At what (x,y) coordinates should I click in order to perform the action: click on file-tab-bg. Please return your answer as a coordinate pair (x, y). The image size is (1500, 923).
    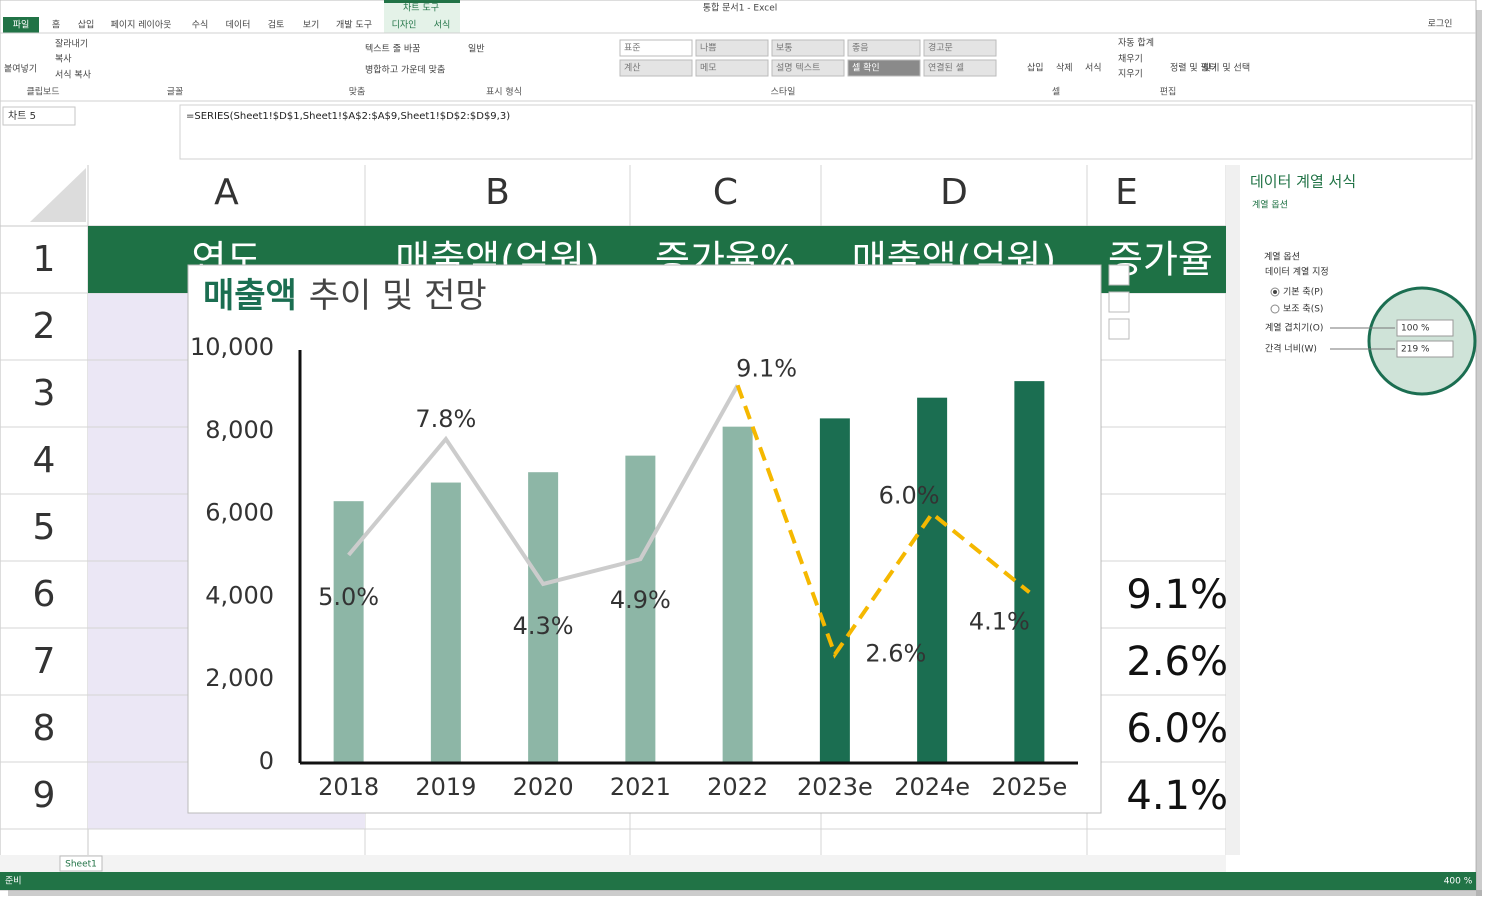
    Looking at the image, I should click on (21, 25).